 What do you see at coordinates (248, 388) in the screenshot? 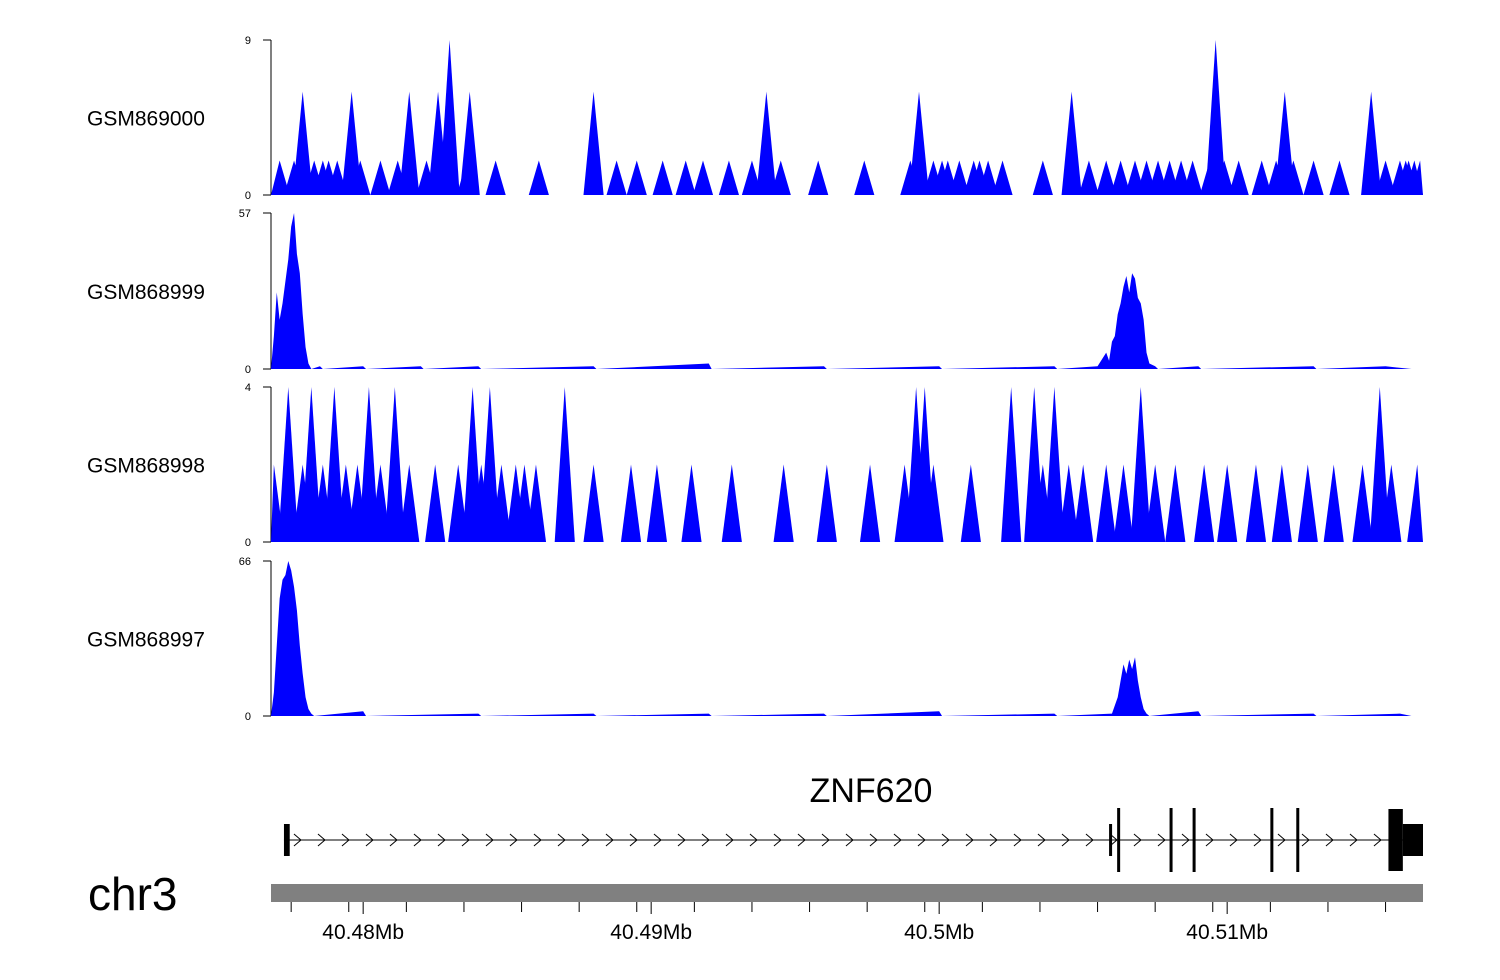
I see `y-tick-label-max: 4` at bounding box center [248, 388].